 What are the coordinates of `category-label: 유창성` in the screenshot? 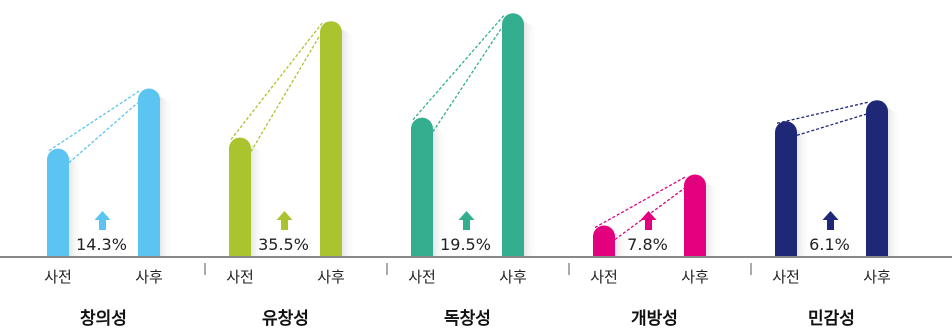 It's located at (285, 319).